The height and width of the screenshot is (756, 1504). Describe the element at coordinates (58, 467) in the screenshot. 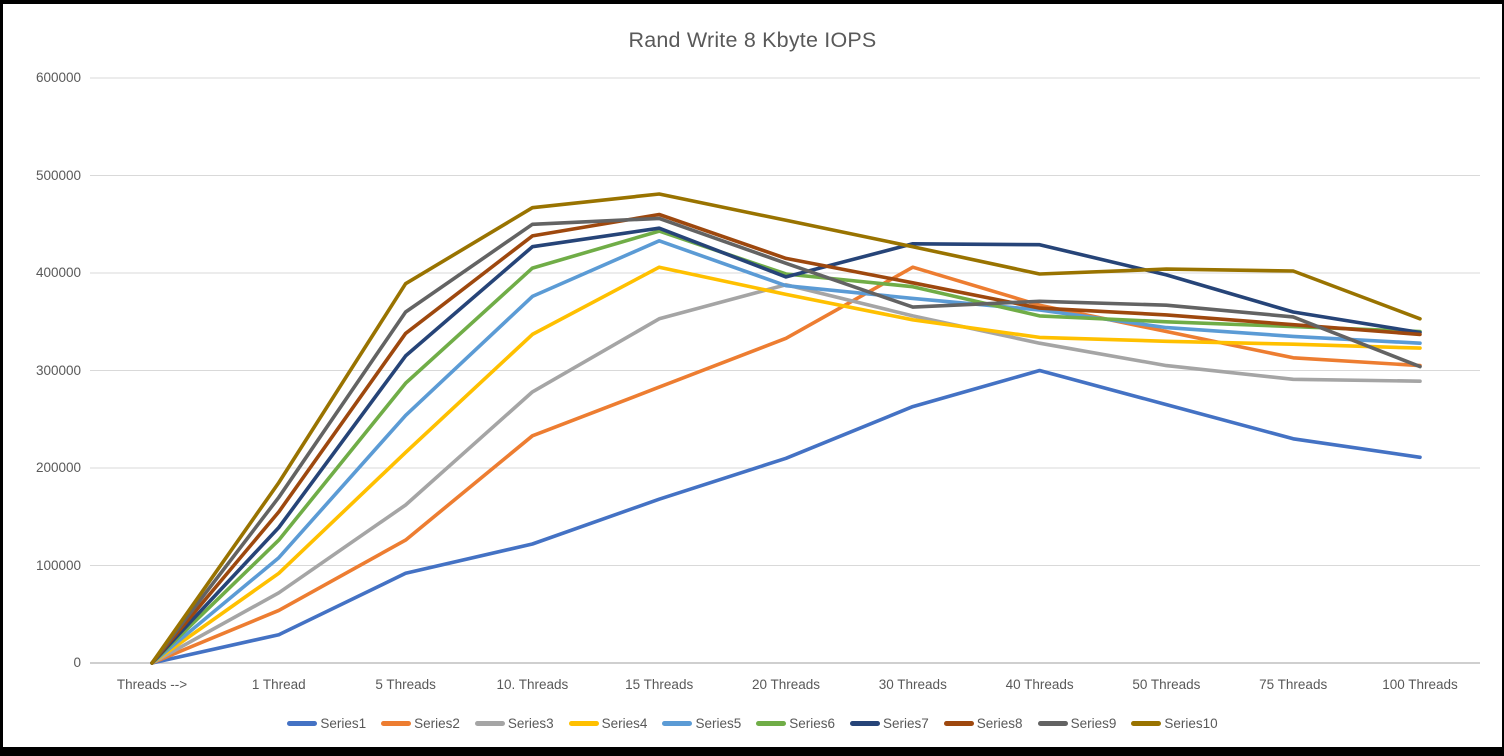

I see `y-axis-label: 200000` at that location.